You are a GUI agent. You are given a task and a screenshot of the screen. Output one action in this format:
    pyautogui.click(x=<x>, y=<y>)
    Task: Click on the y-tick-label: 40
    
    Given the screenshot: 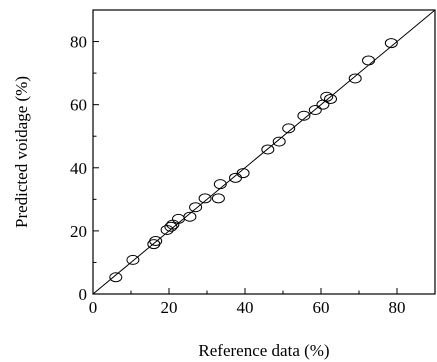 What is the action you would take?
    pyautogui.click(x=78, y=168)
    